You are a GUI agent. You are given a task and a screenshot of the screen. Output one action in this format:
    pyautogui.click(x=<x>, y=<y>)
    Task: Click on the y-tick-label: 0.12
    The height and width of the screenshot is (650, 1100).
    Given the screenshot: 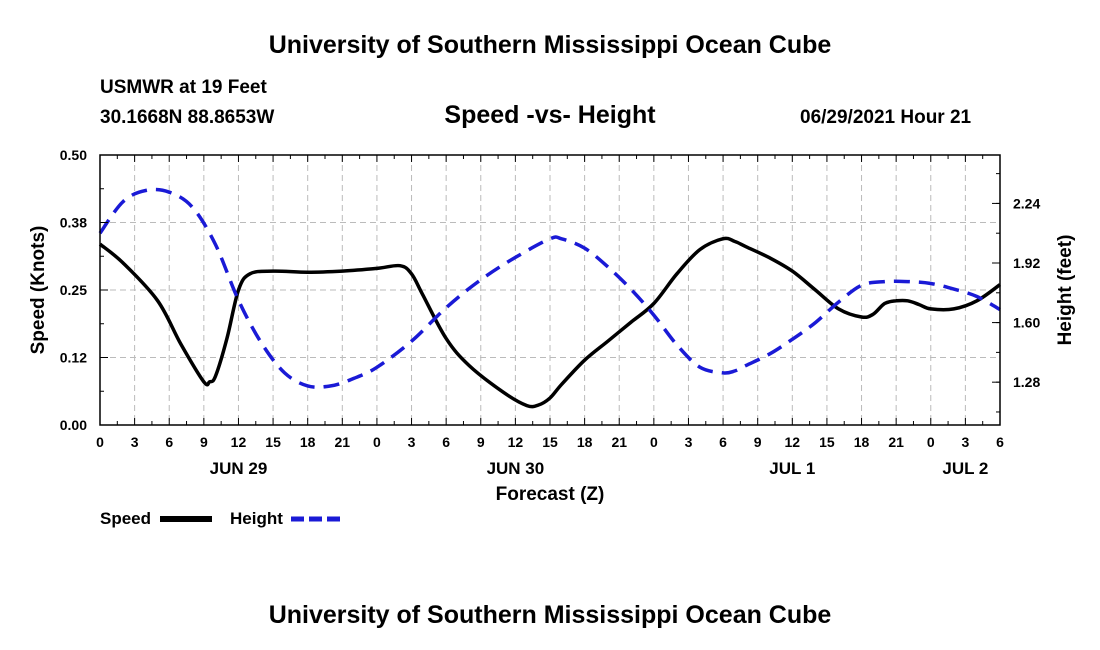 What is the action you would take?
    pyautogui.click(x=73, y=358)
    